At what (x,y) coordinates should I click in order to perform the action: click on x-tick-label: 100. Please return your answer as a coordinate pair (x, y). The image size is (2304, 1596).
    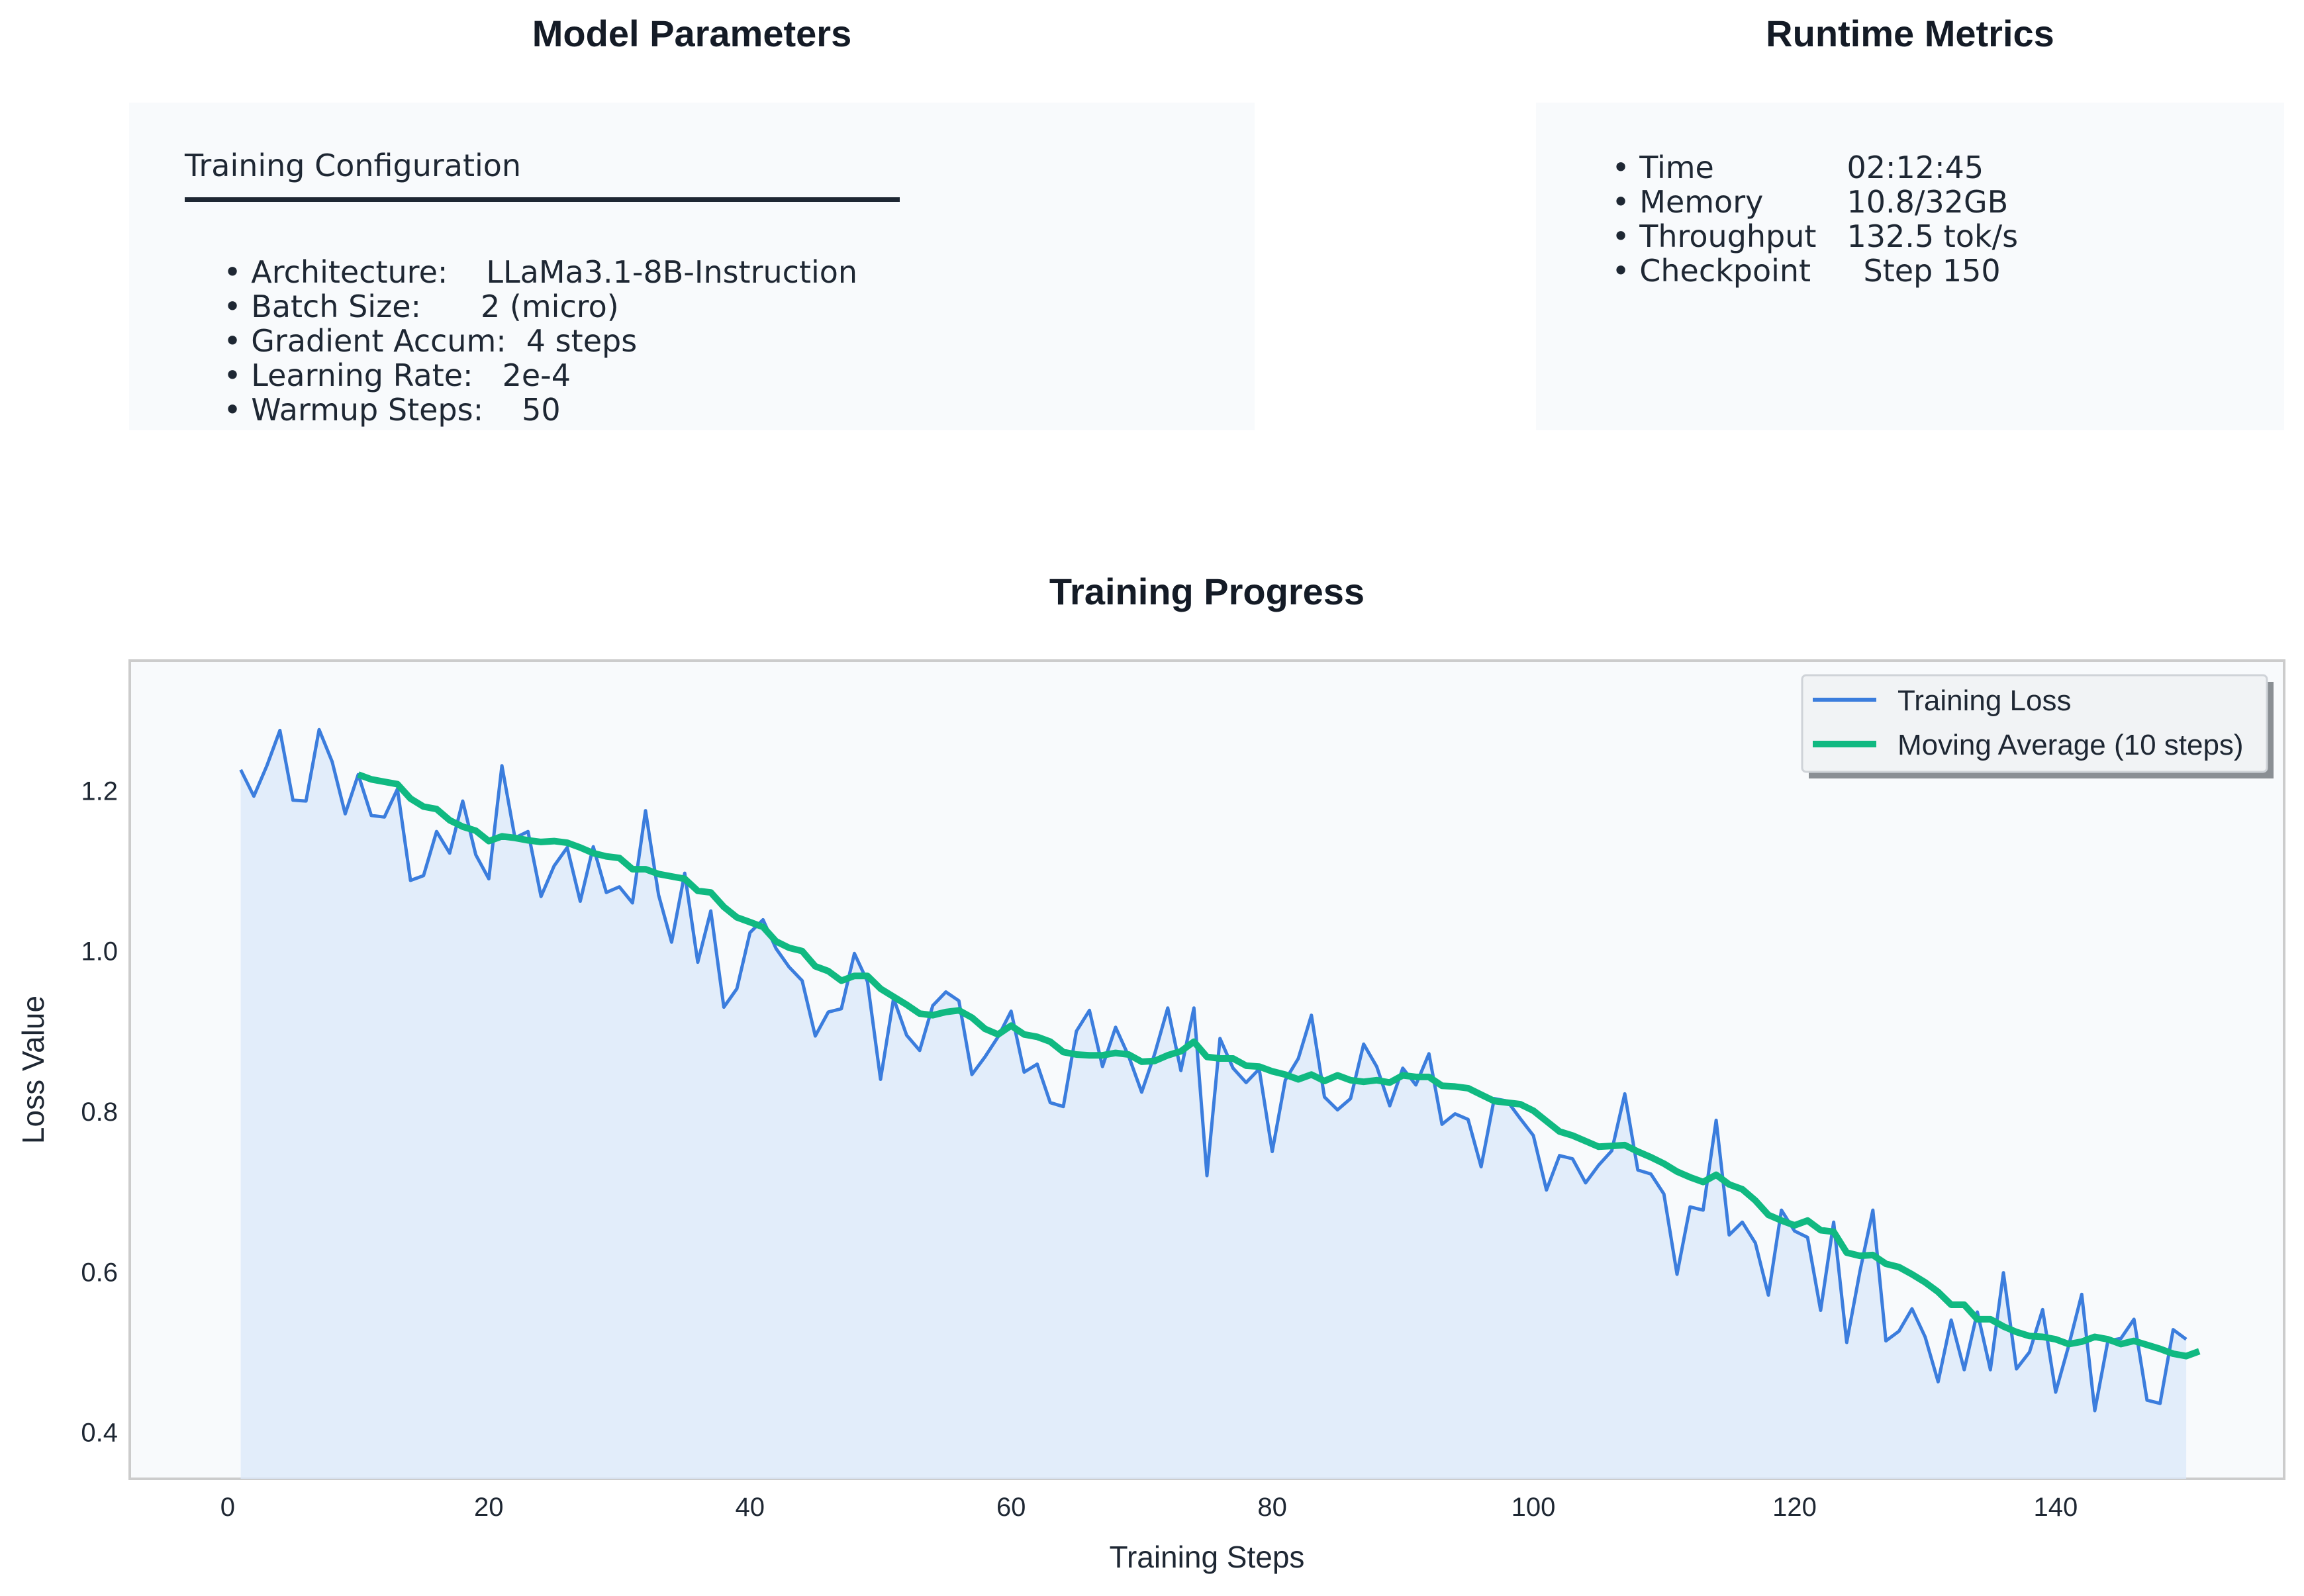
    Looking at the image, I should click on (1534, 1508).